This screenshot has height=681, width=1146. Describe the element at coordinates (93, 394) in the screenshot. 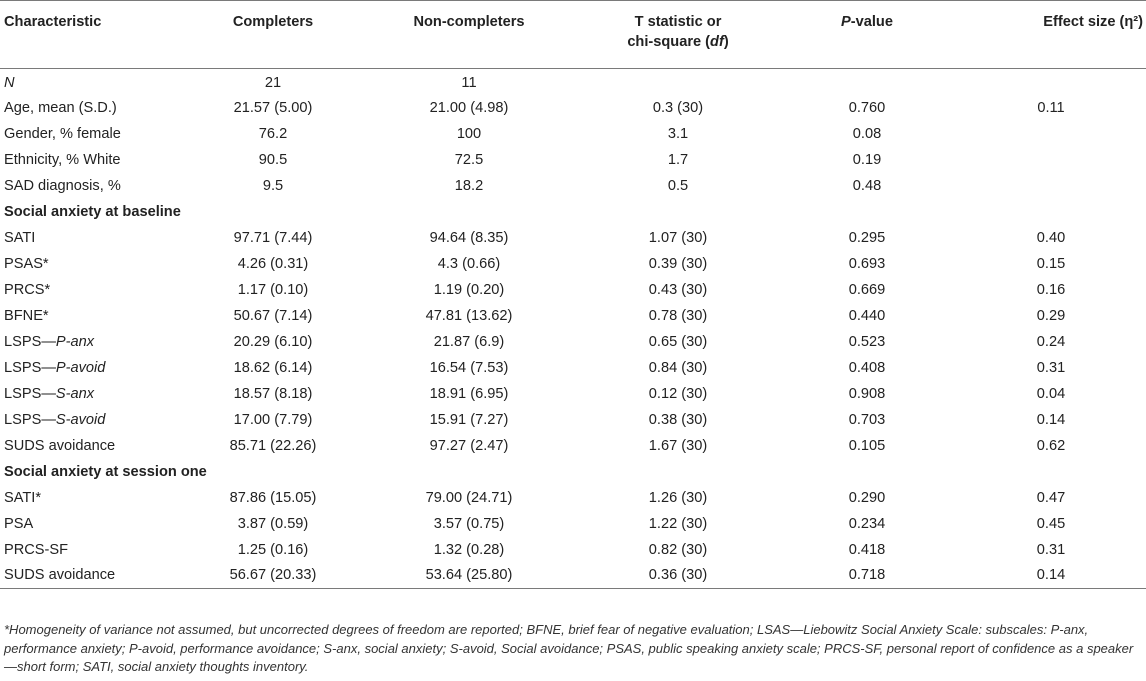

I see `row-label: LSPS—S-anx` at that location.